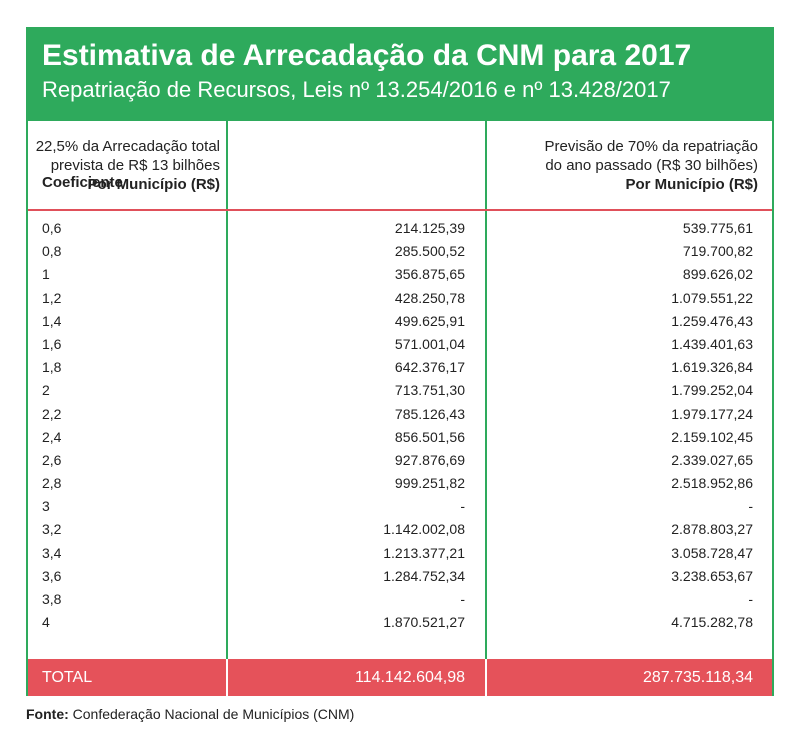  I want to click on cell-repatriacao: 1.259.476,43, so click(712, 320).